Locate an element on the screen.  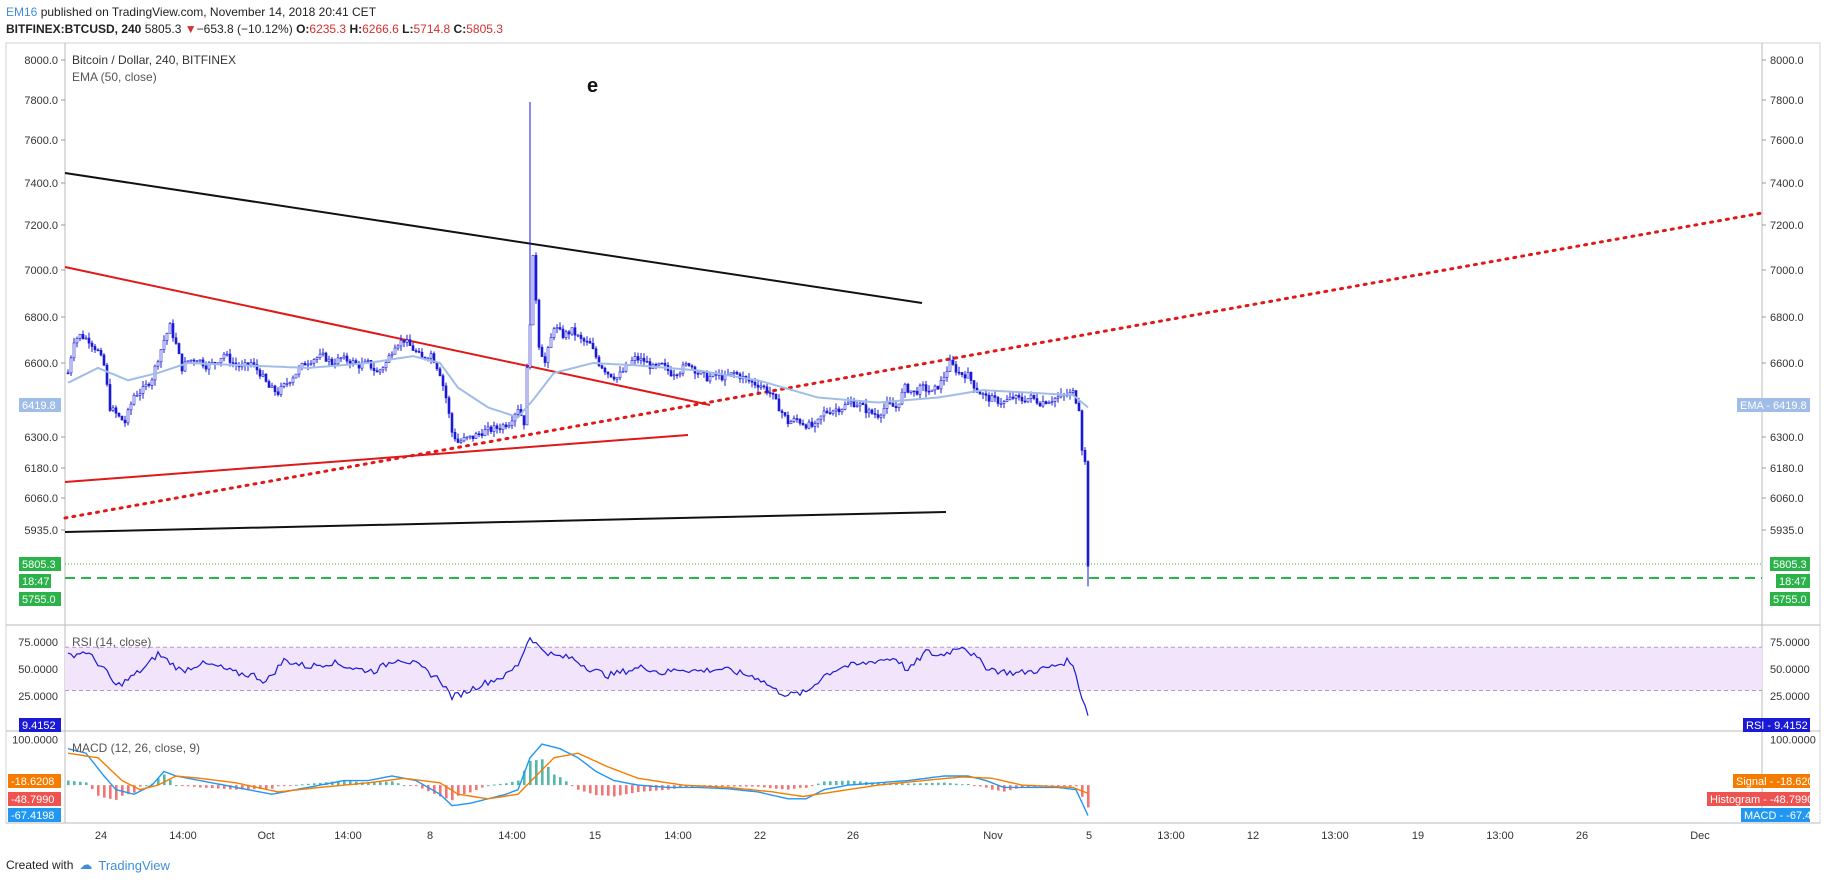
right-y-tick: 6800.0 is located at coordinates (1787, 318).